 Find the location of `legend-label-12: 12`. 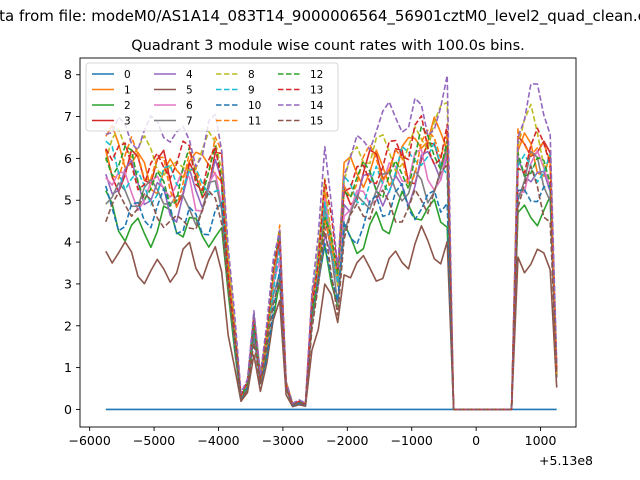

legend-label-12: 12 is located at coordinates (316, 75).